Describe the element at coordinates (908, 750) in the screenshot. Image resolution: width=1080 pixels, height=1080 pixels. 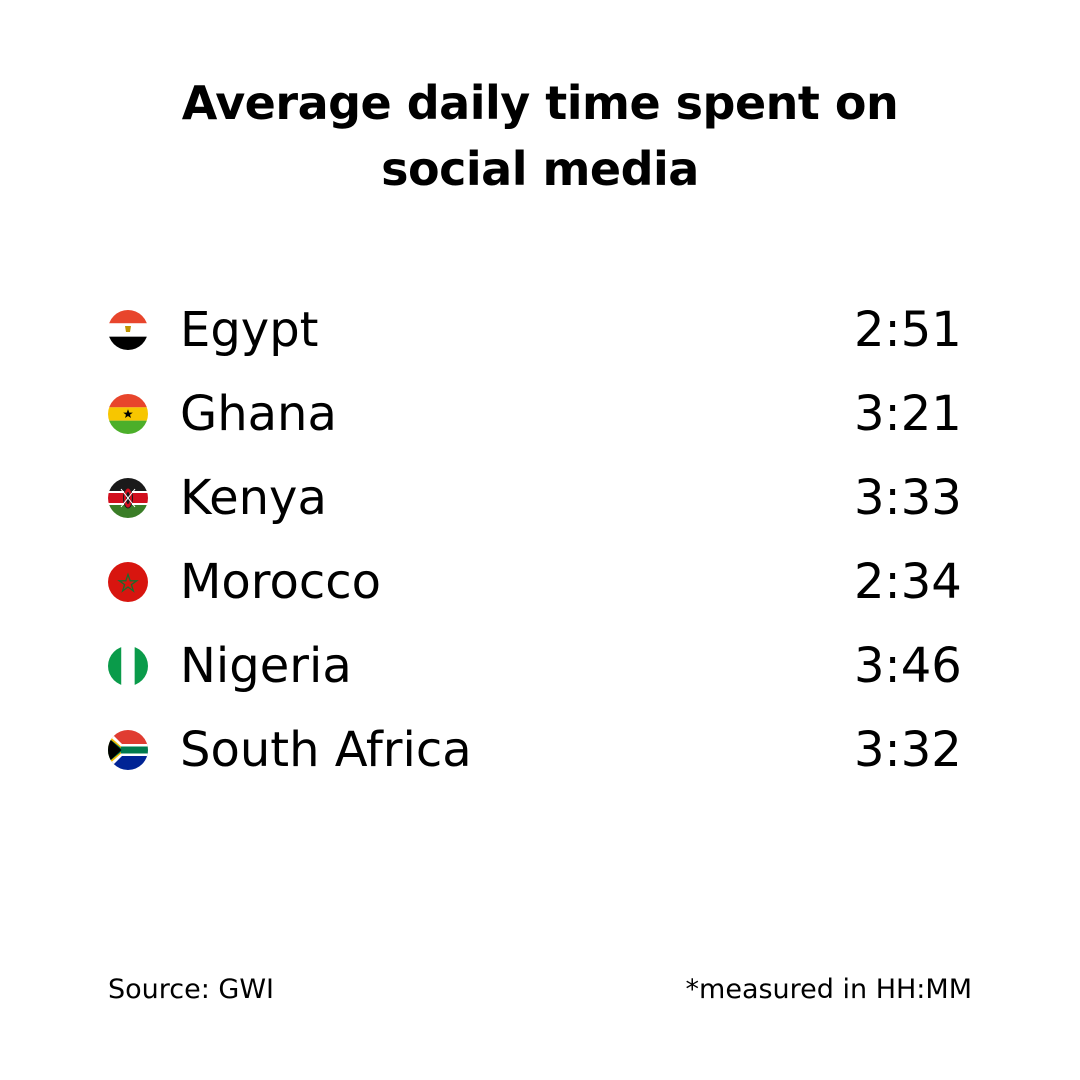
I see `time-value: 3:32` at that location.